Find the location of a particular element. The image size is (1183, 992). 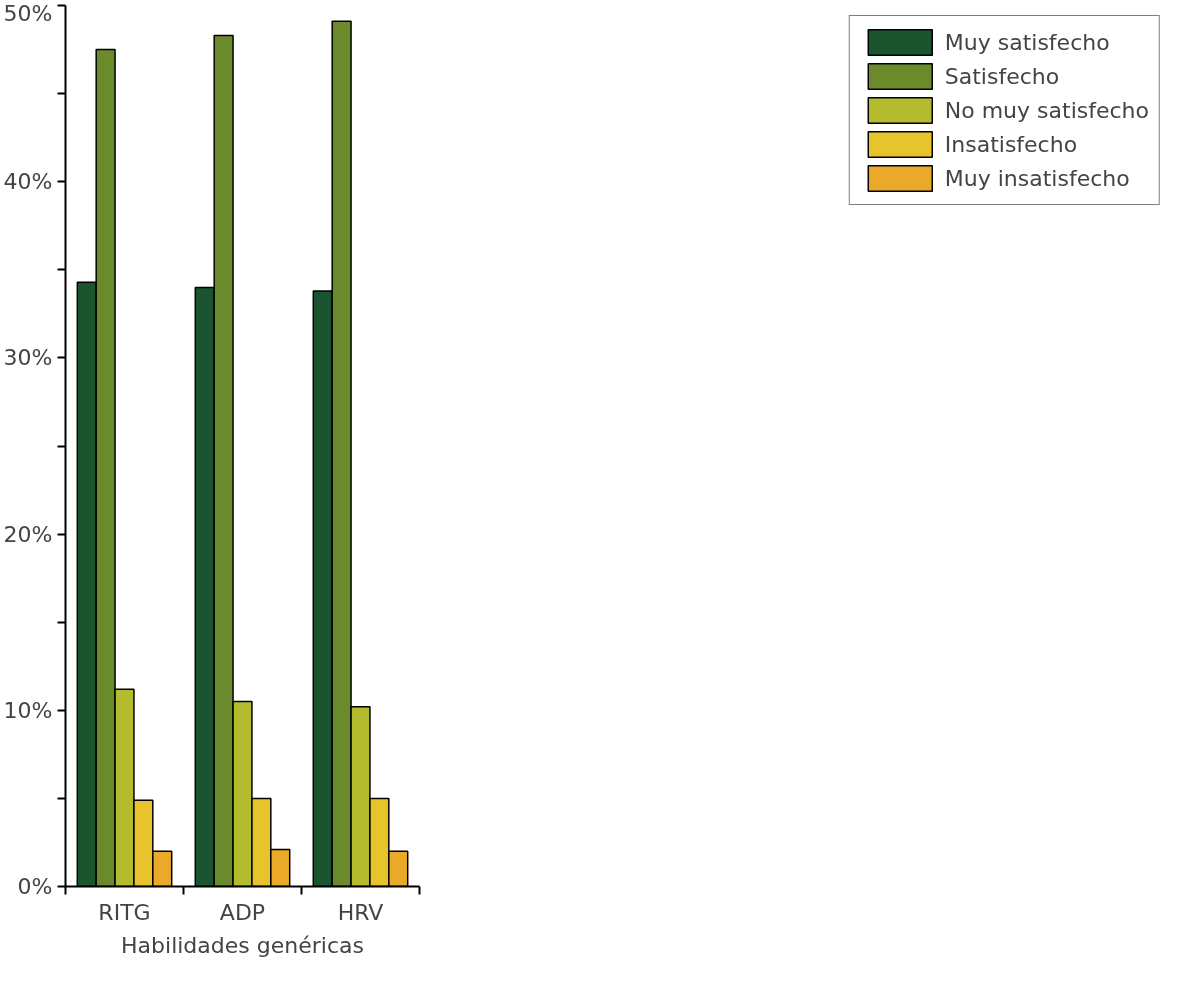

x-tick-label: RITG is located at coordinates (124, 912).